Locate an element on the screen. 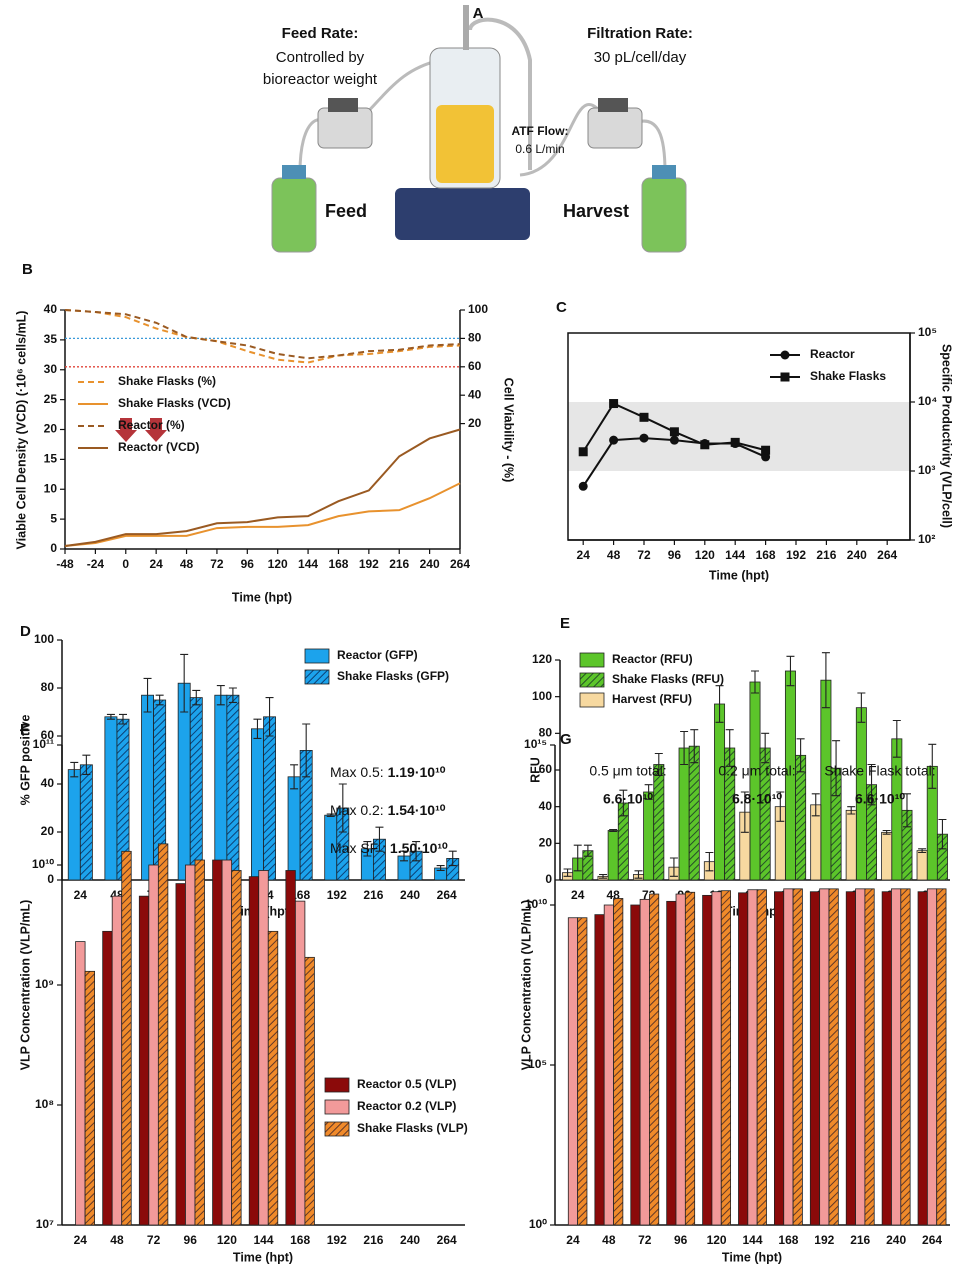  y2-tick-label: 80 is located at coordinates (475, 338).